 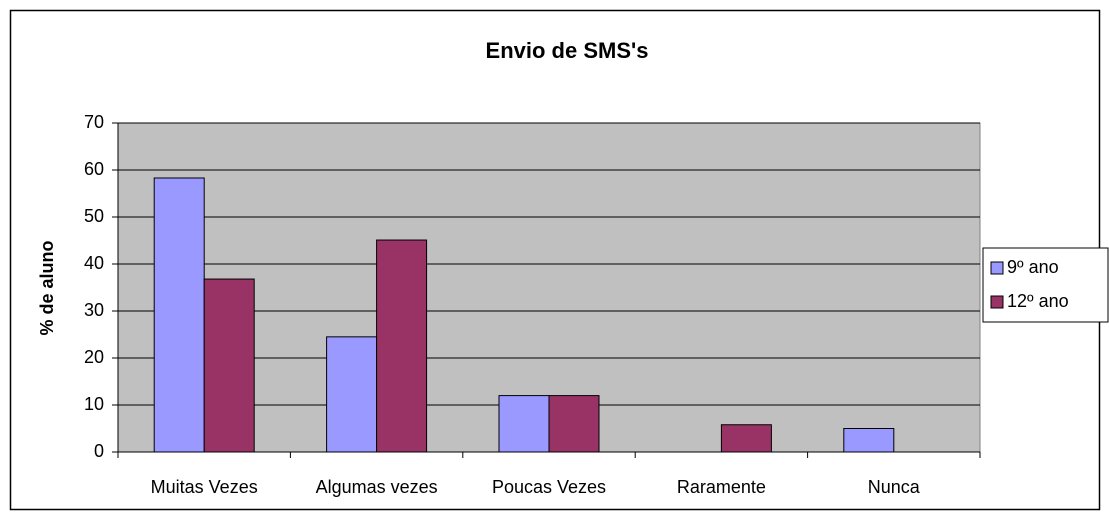 What do you see at coordinates (94, 357) in the screenshot?
I see `y-tick-label: 20` at bounding box center [94, 357].